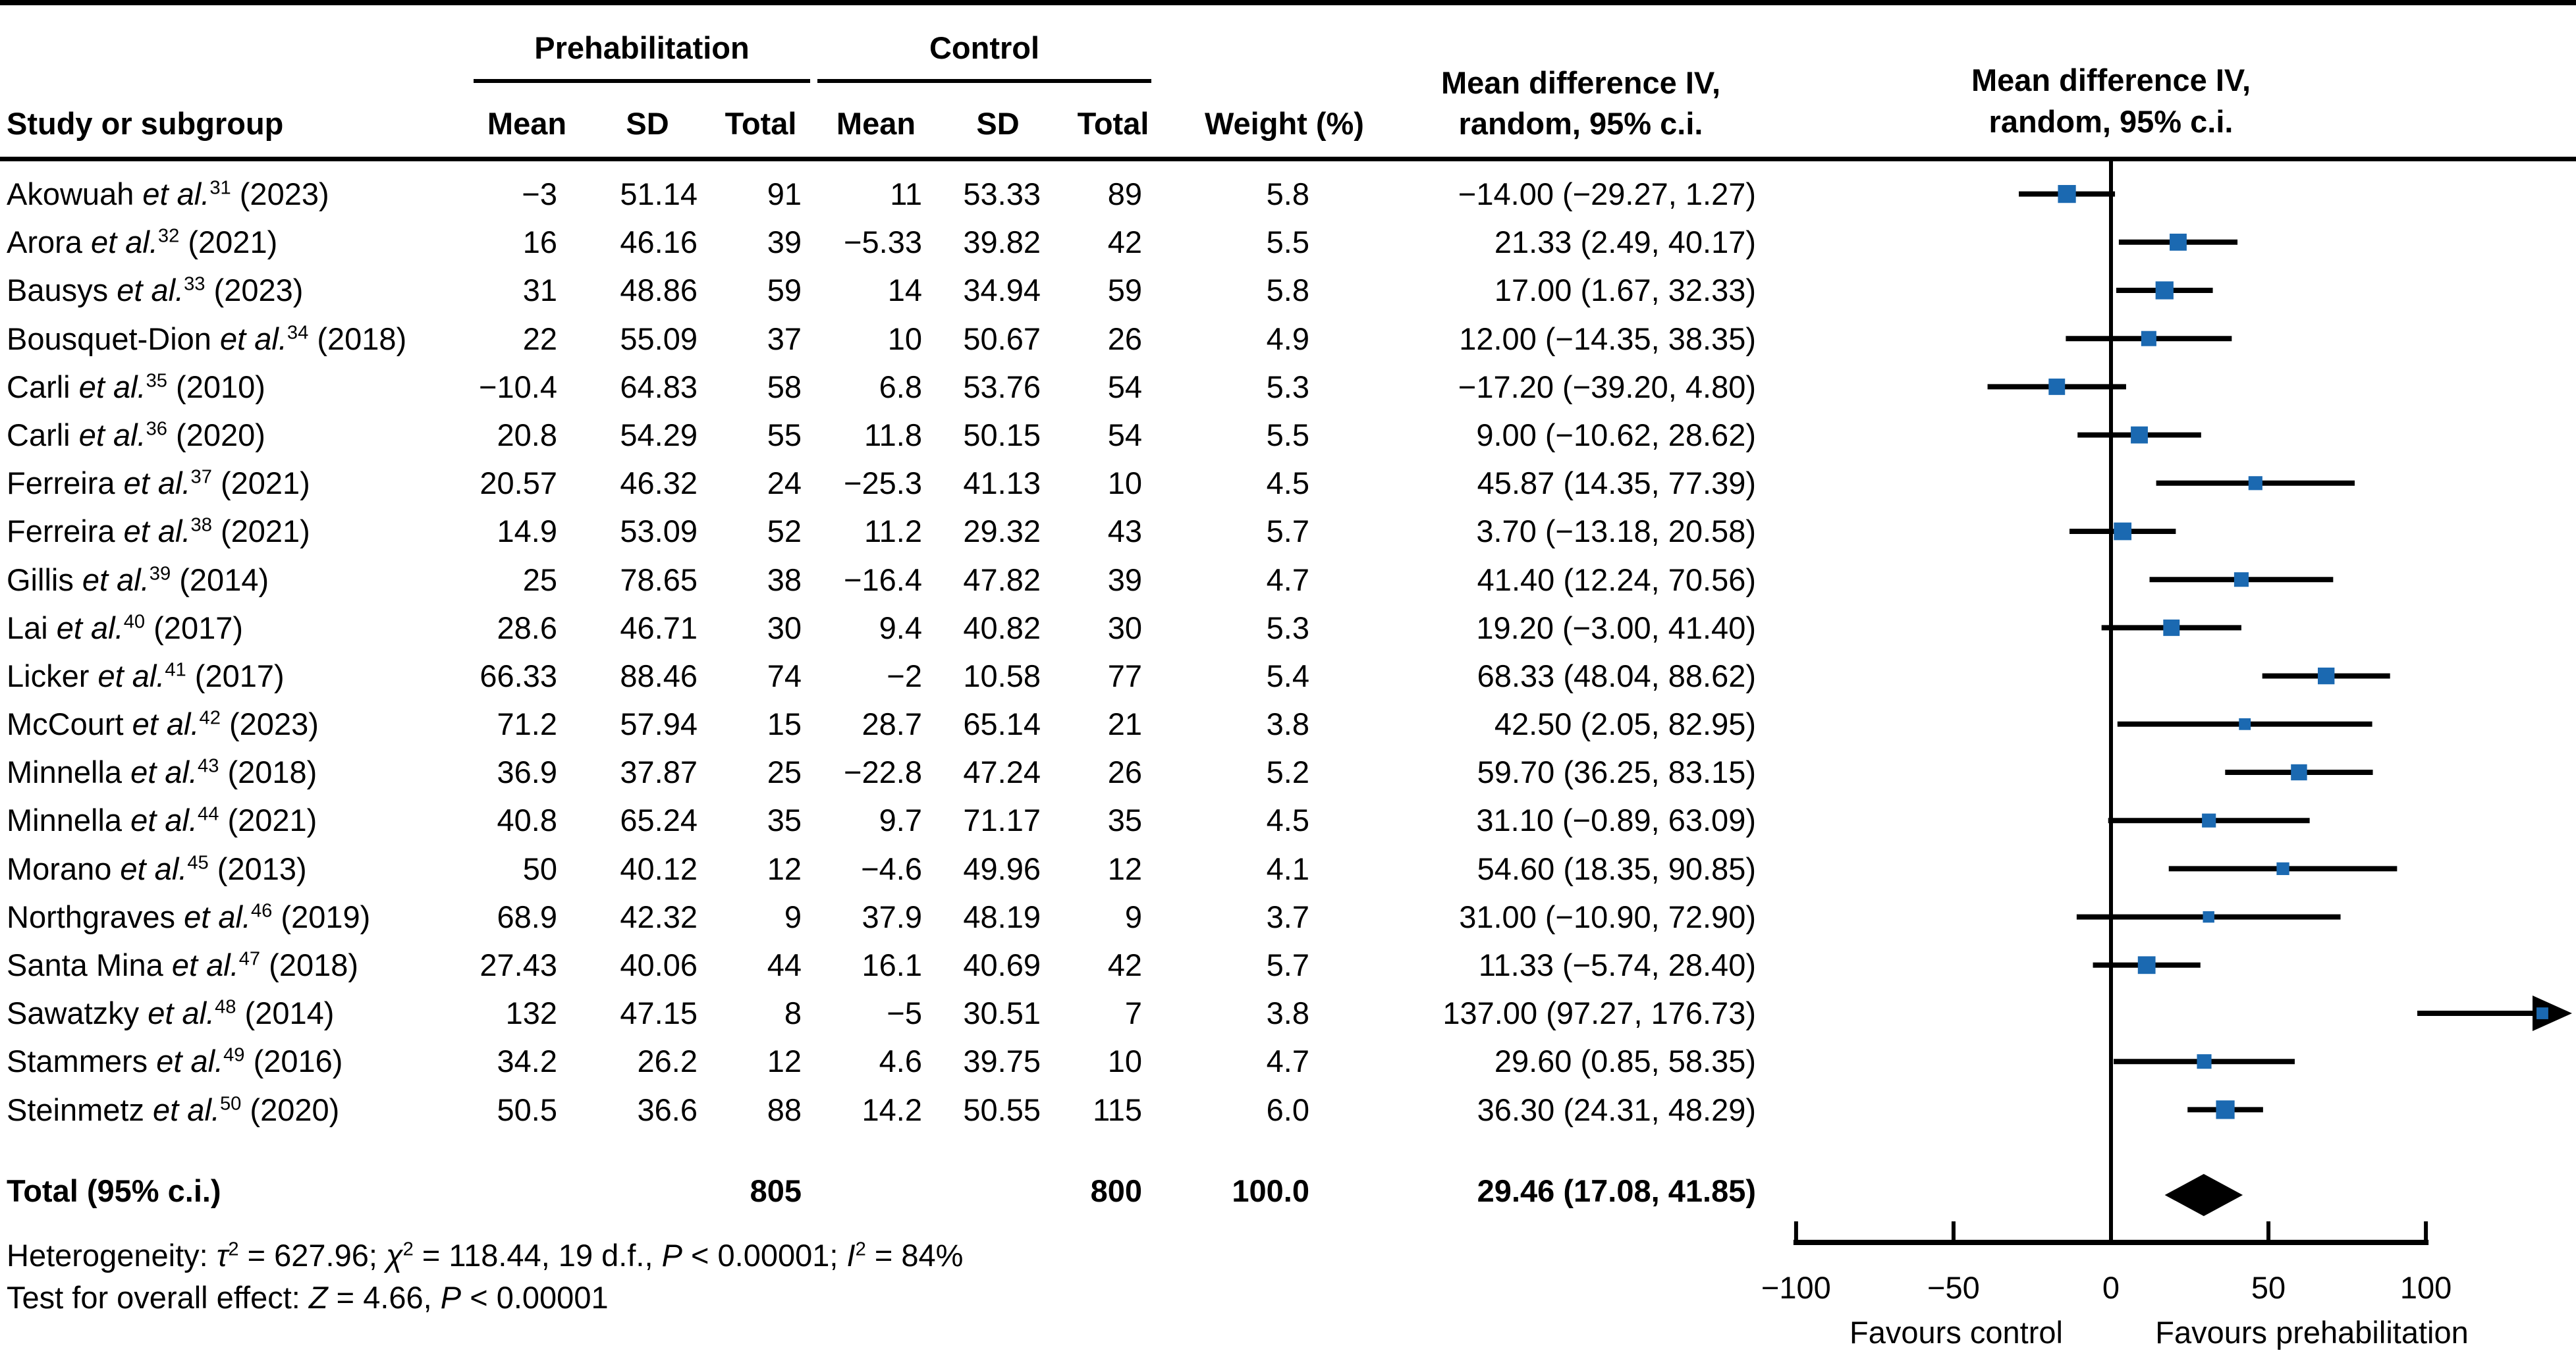 This screenshot has height=1357, width=2576. Describe the element at coordinates (1580, 83) in the screenshot. I see `col-header-md-line1: Mean difference IV,` at that location.